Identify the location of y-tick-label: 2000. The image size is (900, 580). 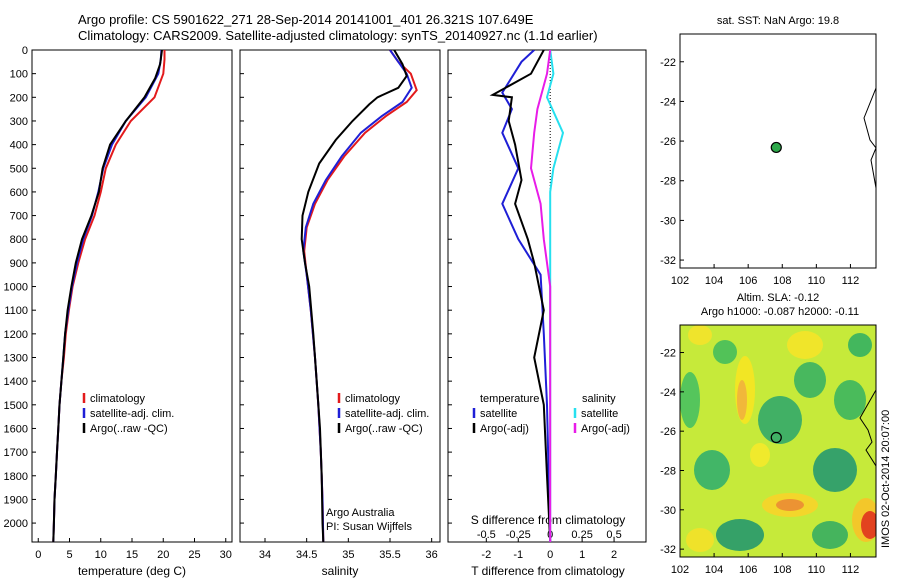
(16, 524).